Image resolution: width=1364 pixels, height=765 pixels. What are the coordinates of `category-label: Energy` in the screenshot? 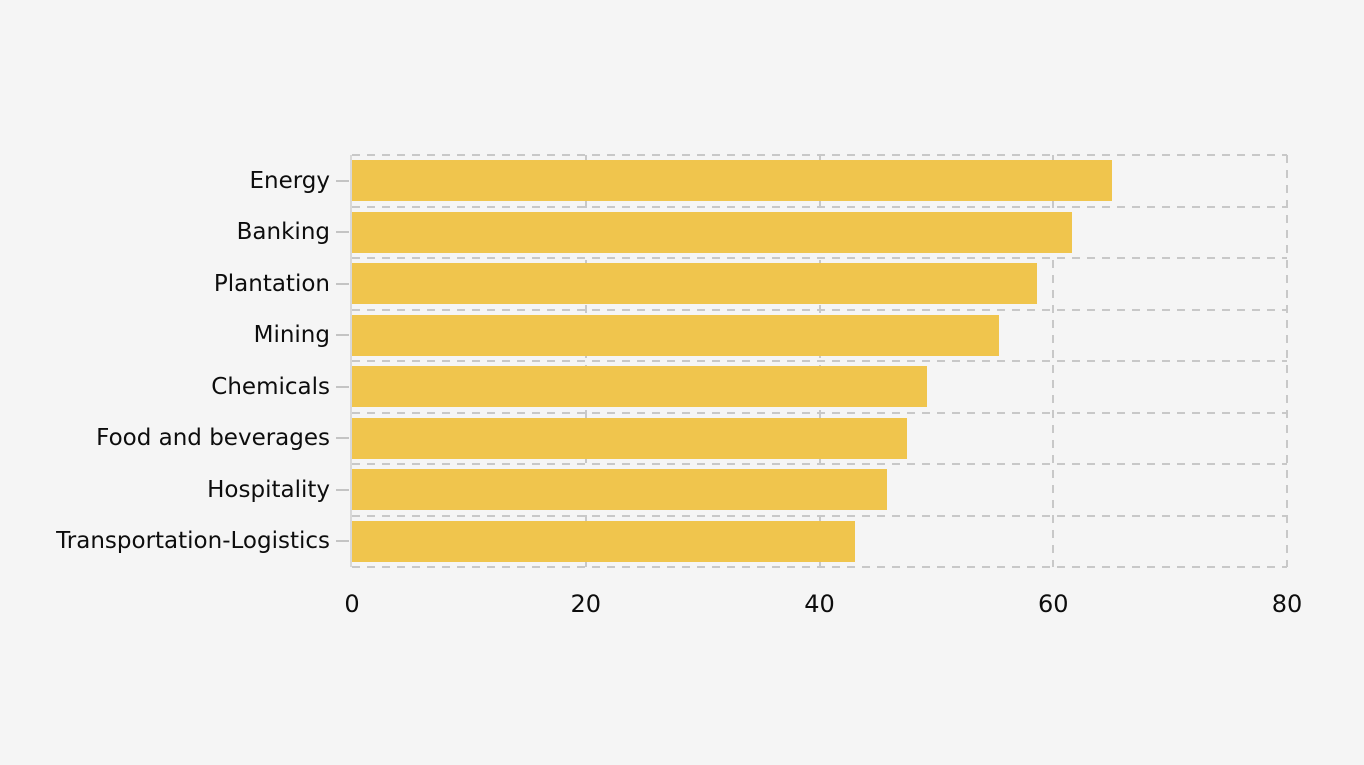 It's located at (289, 180).